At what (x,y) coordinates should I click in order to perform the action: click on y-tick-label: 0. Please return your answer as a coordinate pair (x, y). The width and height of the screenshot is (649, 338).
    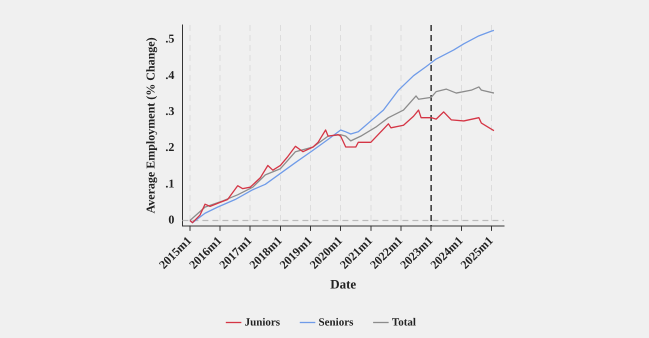
    Looking at the image, I should click on (171, 219).